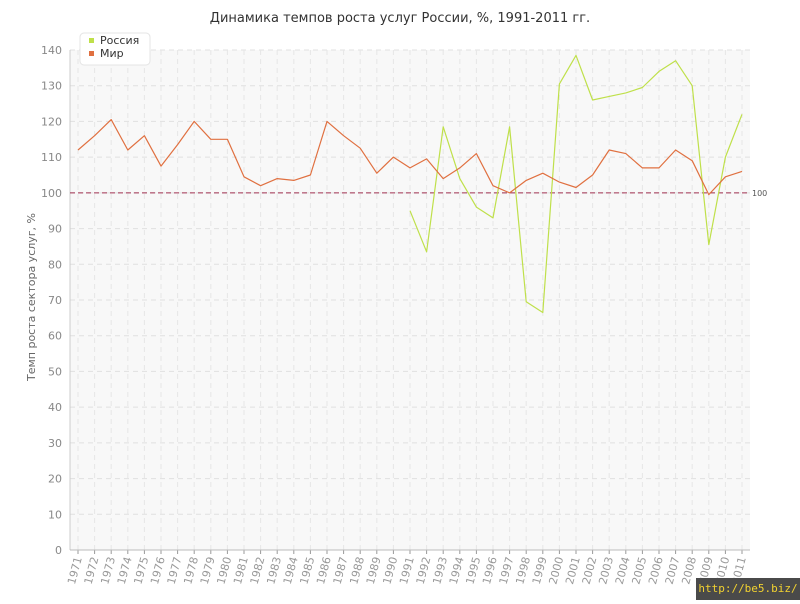 This screenshot has width=800, height=604. Describe the element at coordinates (51, 157) in the screenshot. I see `y-tick-label: 110` at that location.